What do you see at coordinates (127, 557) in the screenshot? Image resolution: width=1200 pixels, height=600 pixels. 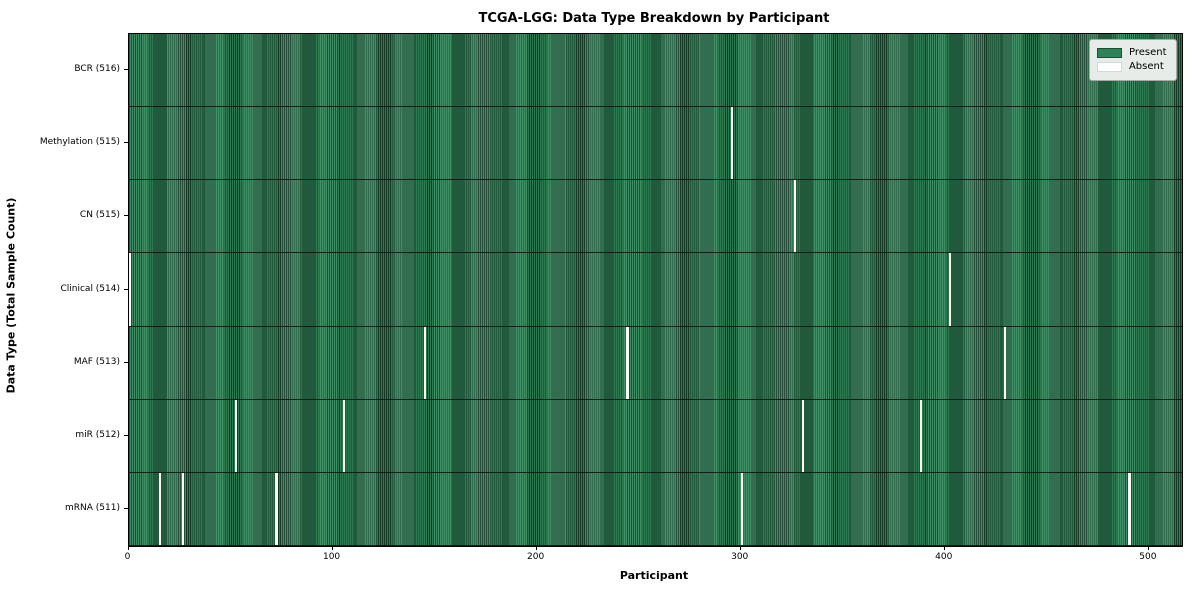 I see `x-tick-label-0: 0` at bounding box center [127, 557].